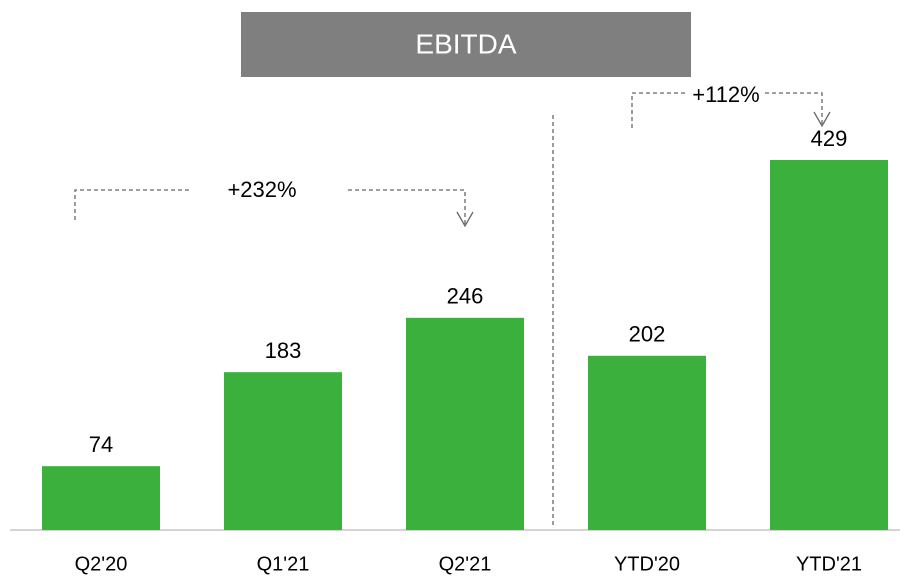  I want to click on value-label: 202, so click(647, 334).